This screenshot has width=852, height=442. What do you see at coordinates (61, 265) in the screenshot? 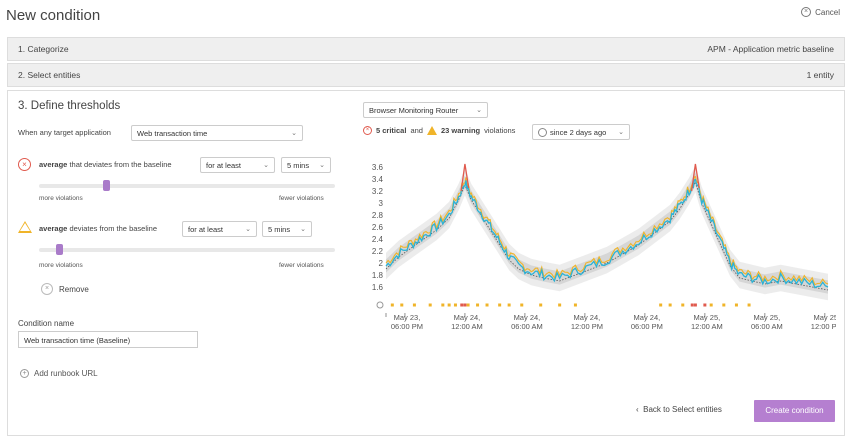
I see `warning-more-violations-label: more violations` at bounding box center [61, 265].